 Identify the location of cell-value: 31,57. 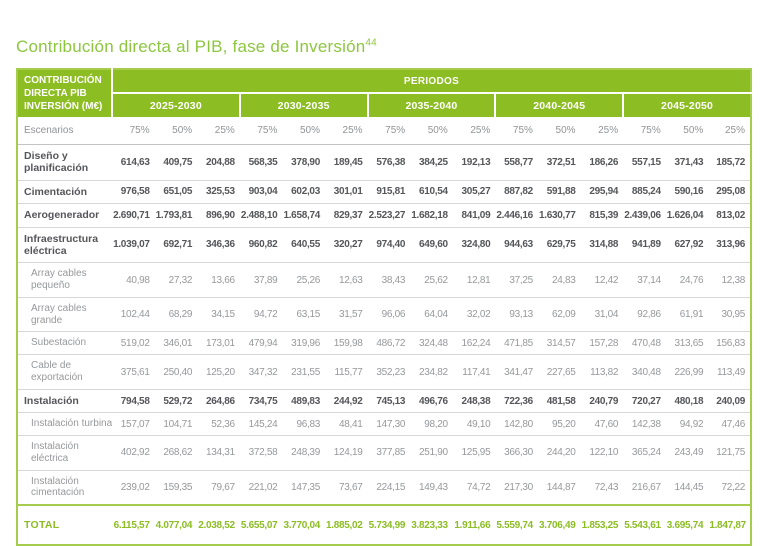
(351, 315).